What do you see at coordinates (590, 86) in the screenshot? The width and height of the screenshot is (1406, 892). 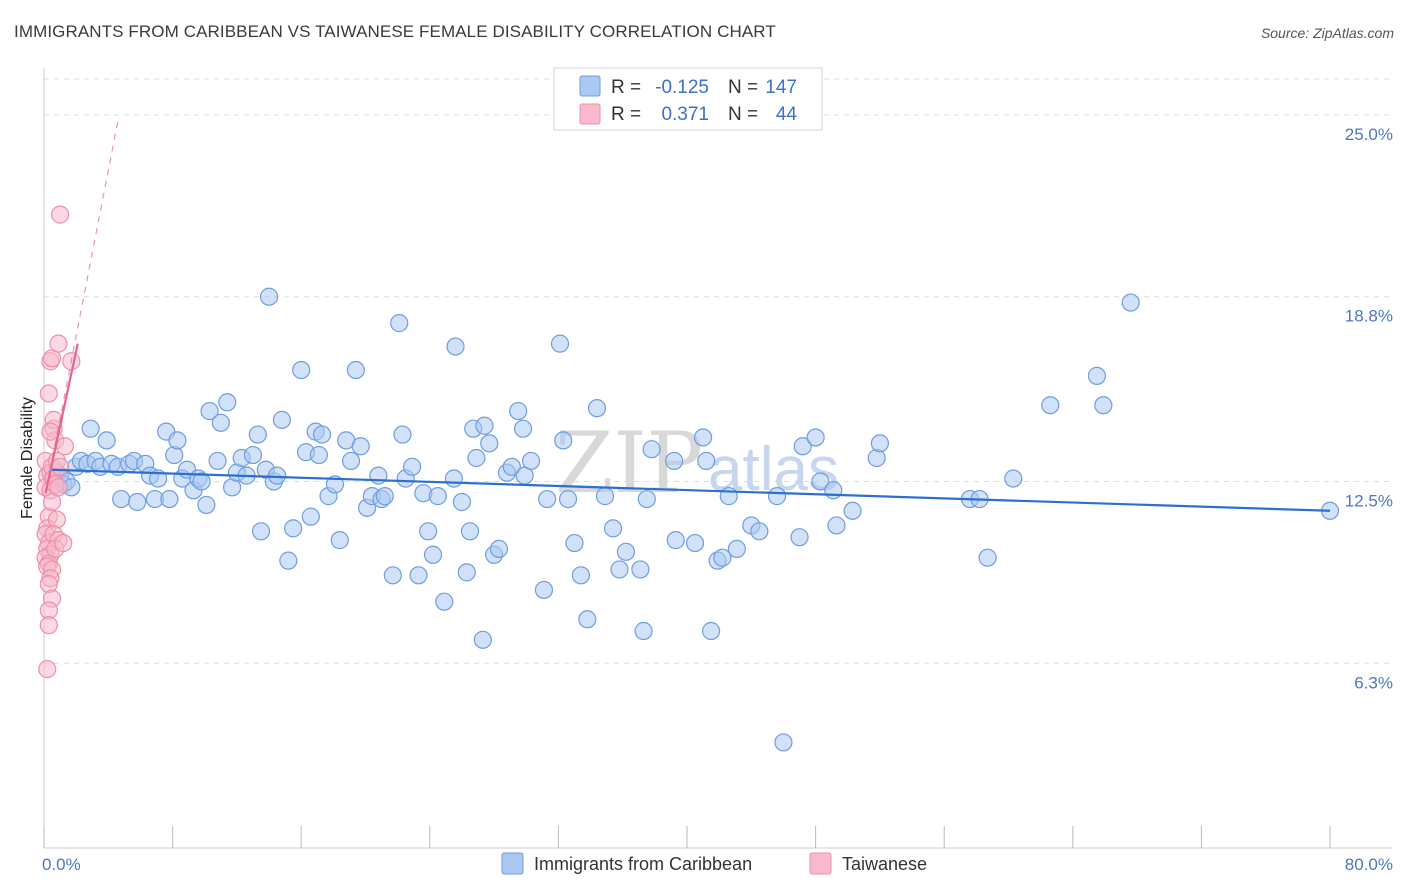 I see `legend-swatch-blue` at bounding box center [590, 86].